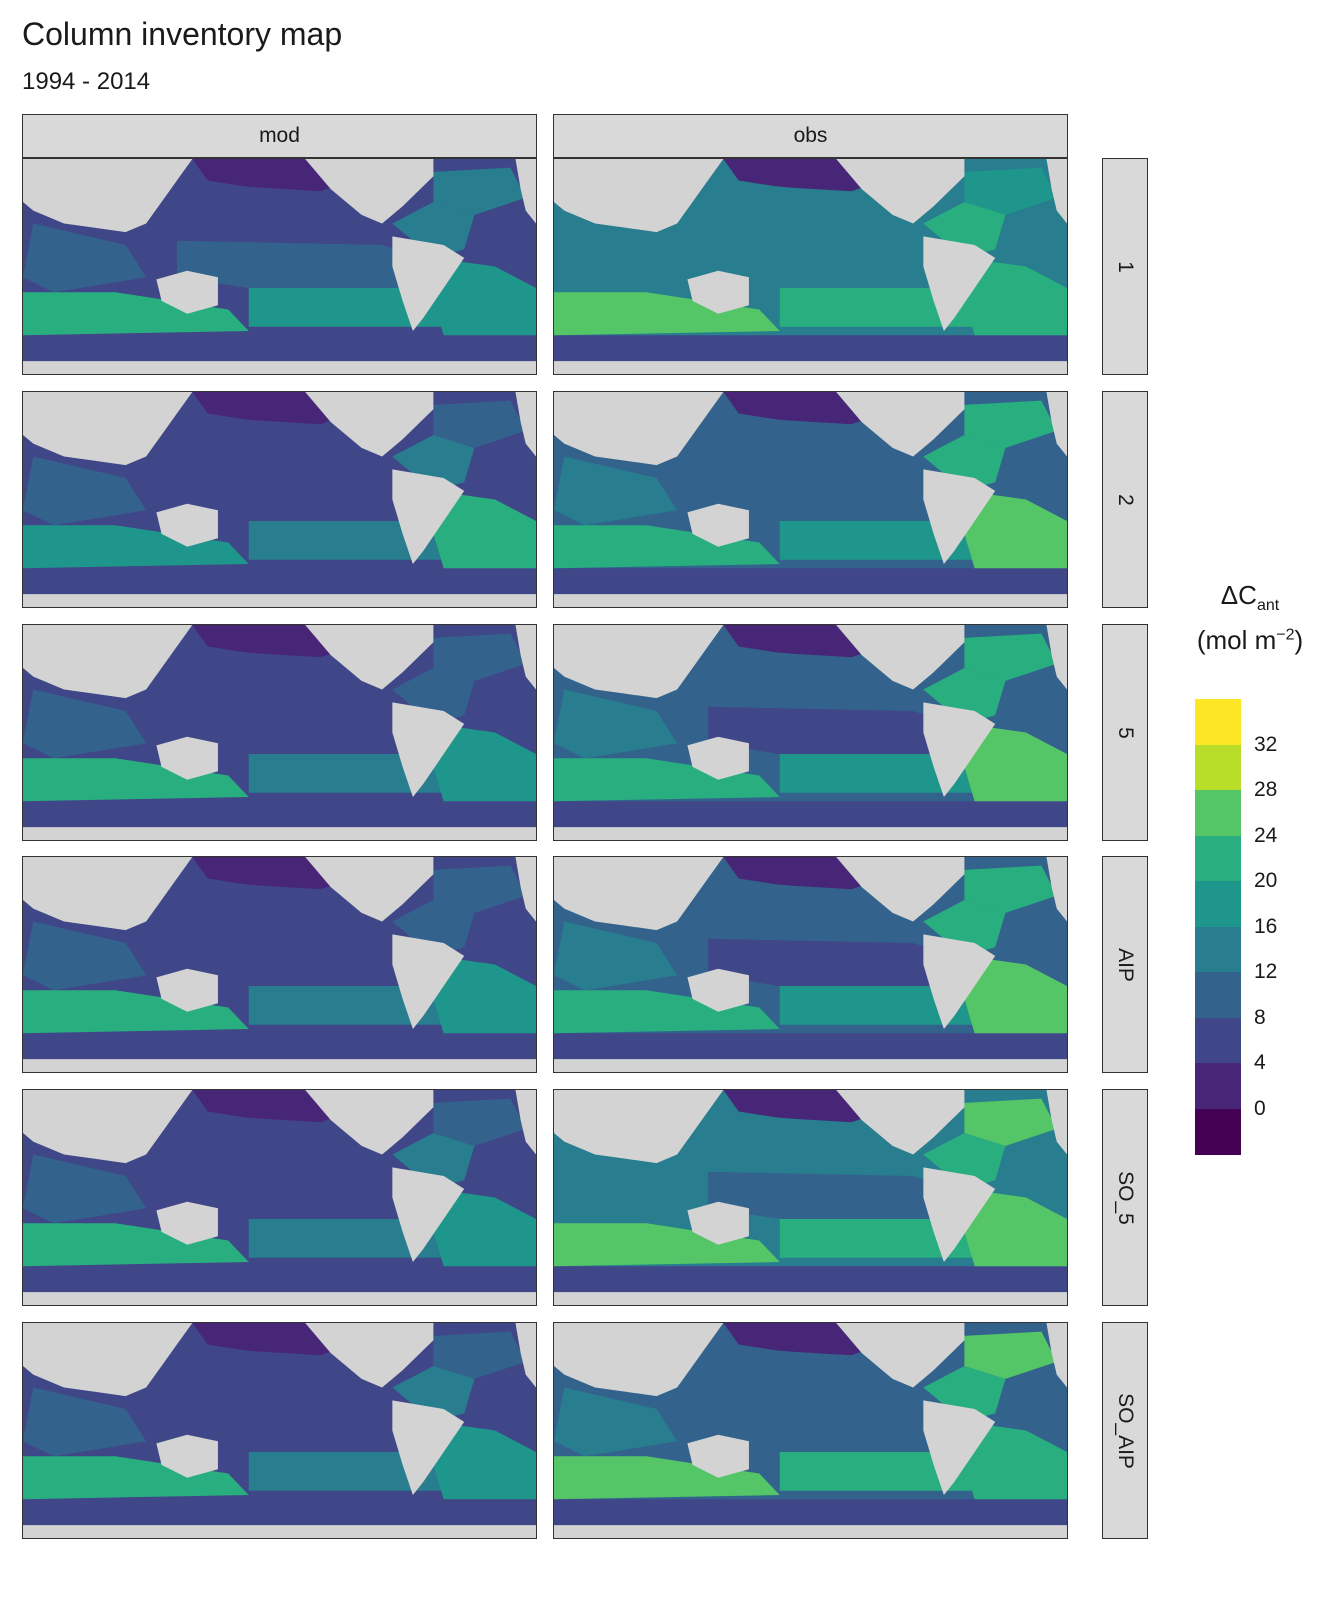 The width and height of the screenshot is (1344, 1612). What do you see at coordinates (1125, 1430) in the screenshot?
I see `facet-row-label: SO_AIP` at bounding box center [1125, 1430].